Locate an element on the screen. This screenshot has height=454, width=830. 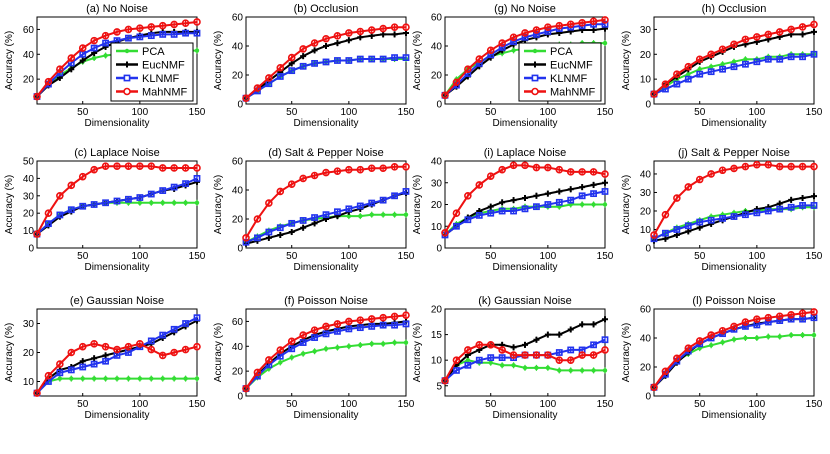
x-axis-label: Dimensionality is located at coordinates (325, 415).